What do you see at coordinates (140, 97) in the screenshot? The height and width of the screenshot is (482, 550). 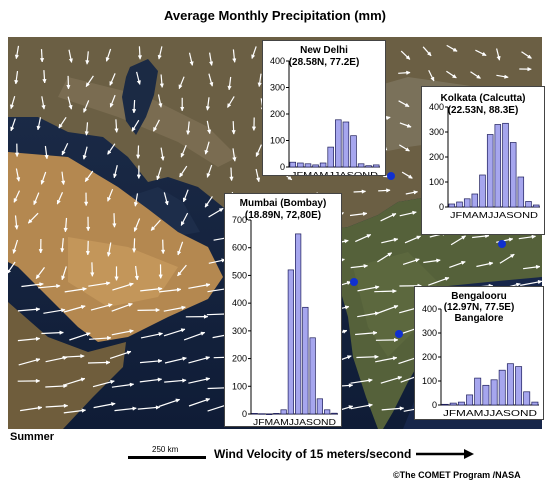 I see `caspian-sea` at bounding box center [140, 97].